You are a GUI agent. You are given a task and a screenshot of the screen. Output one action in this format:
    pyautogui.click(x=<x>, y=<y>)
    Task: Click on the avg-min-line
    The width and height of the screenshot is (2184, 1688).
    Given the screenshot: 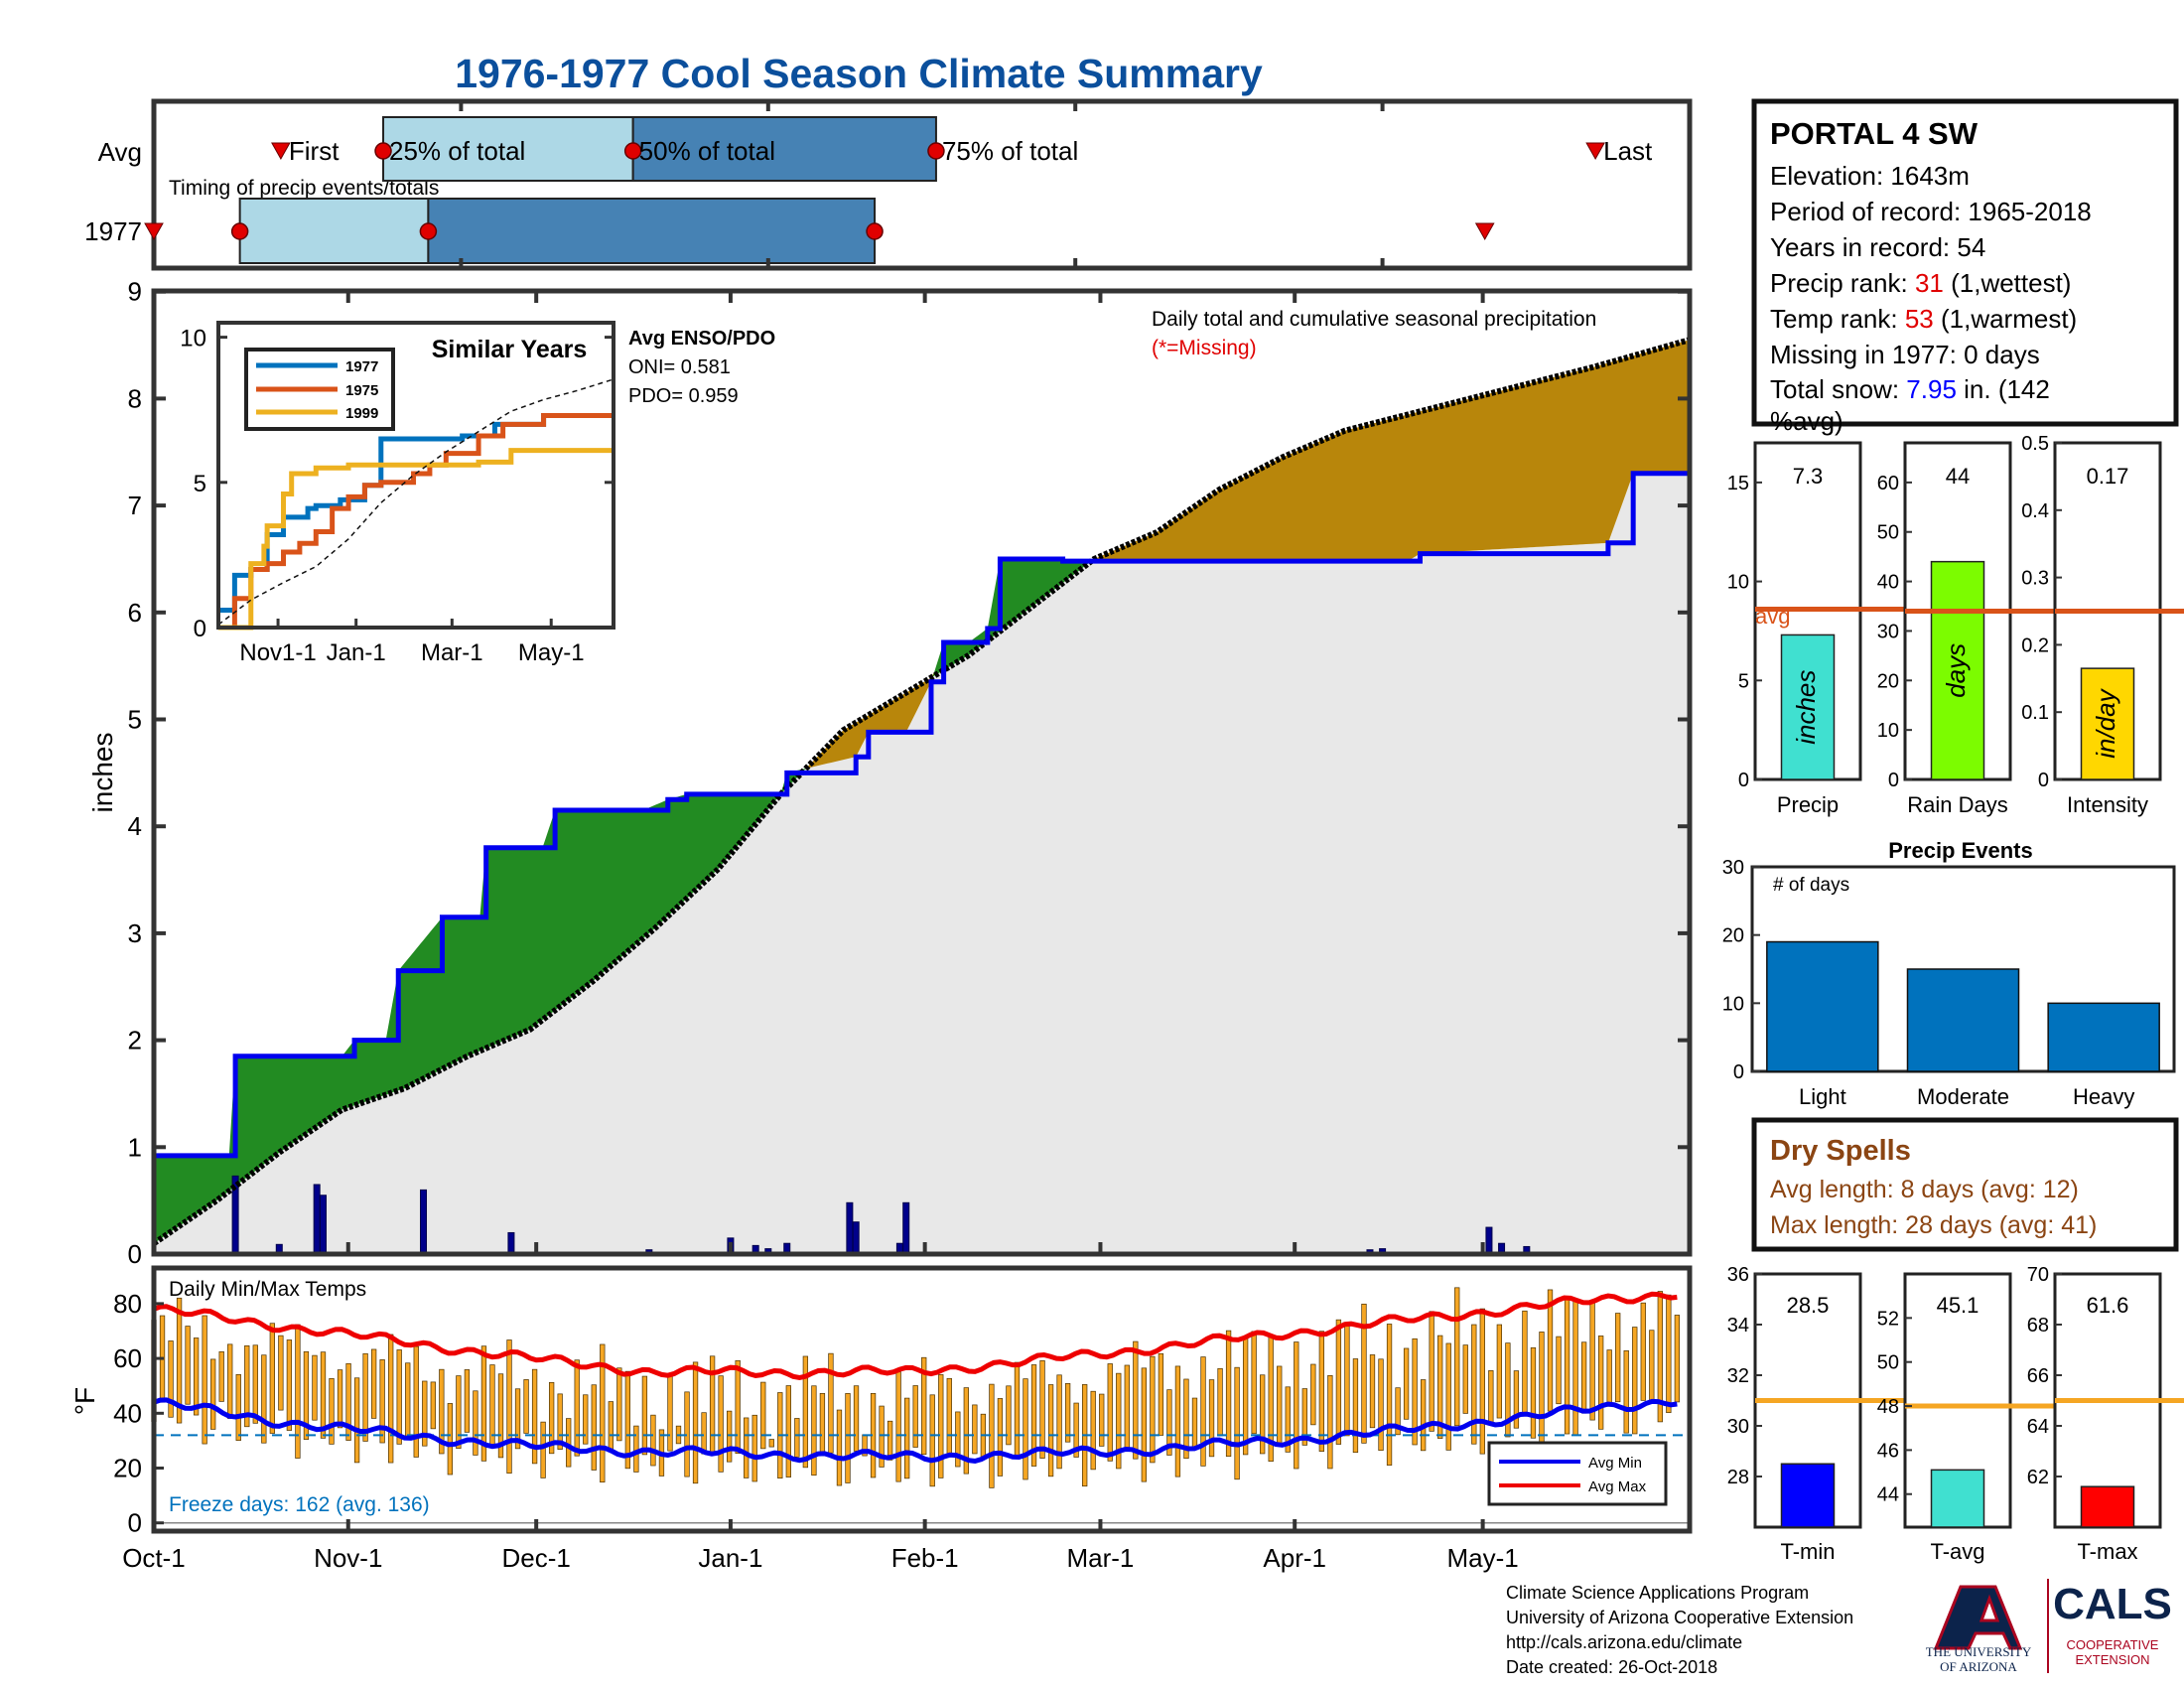 What is the action you would take?
    pyautogui.click(x=915, y=1431)
    